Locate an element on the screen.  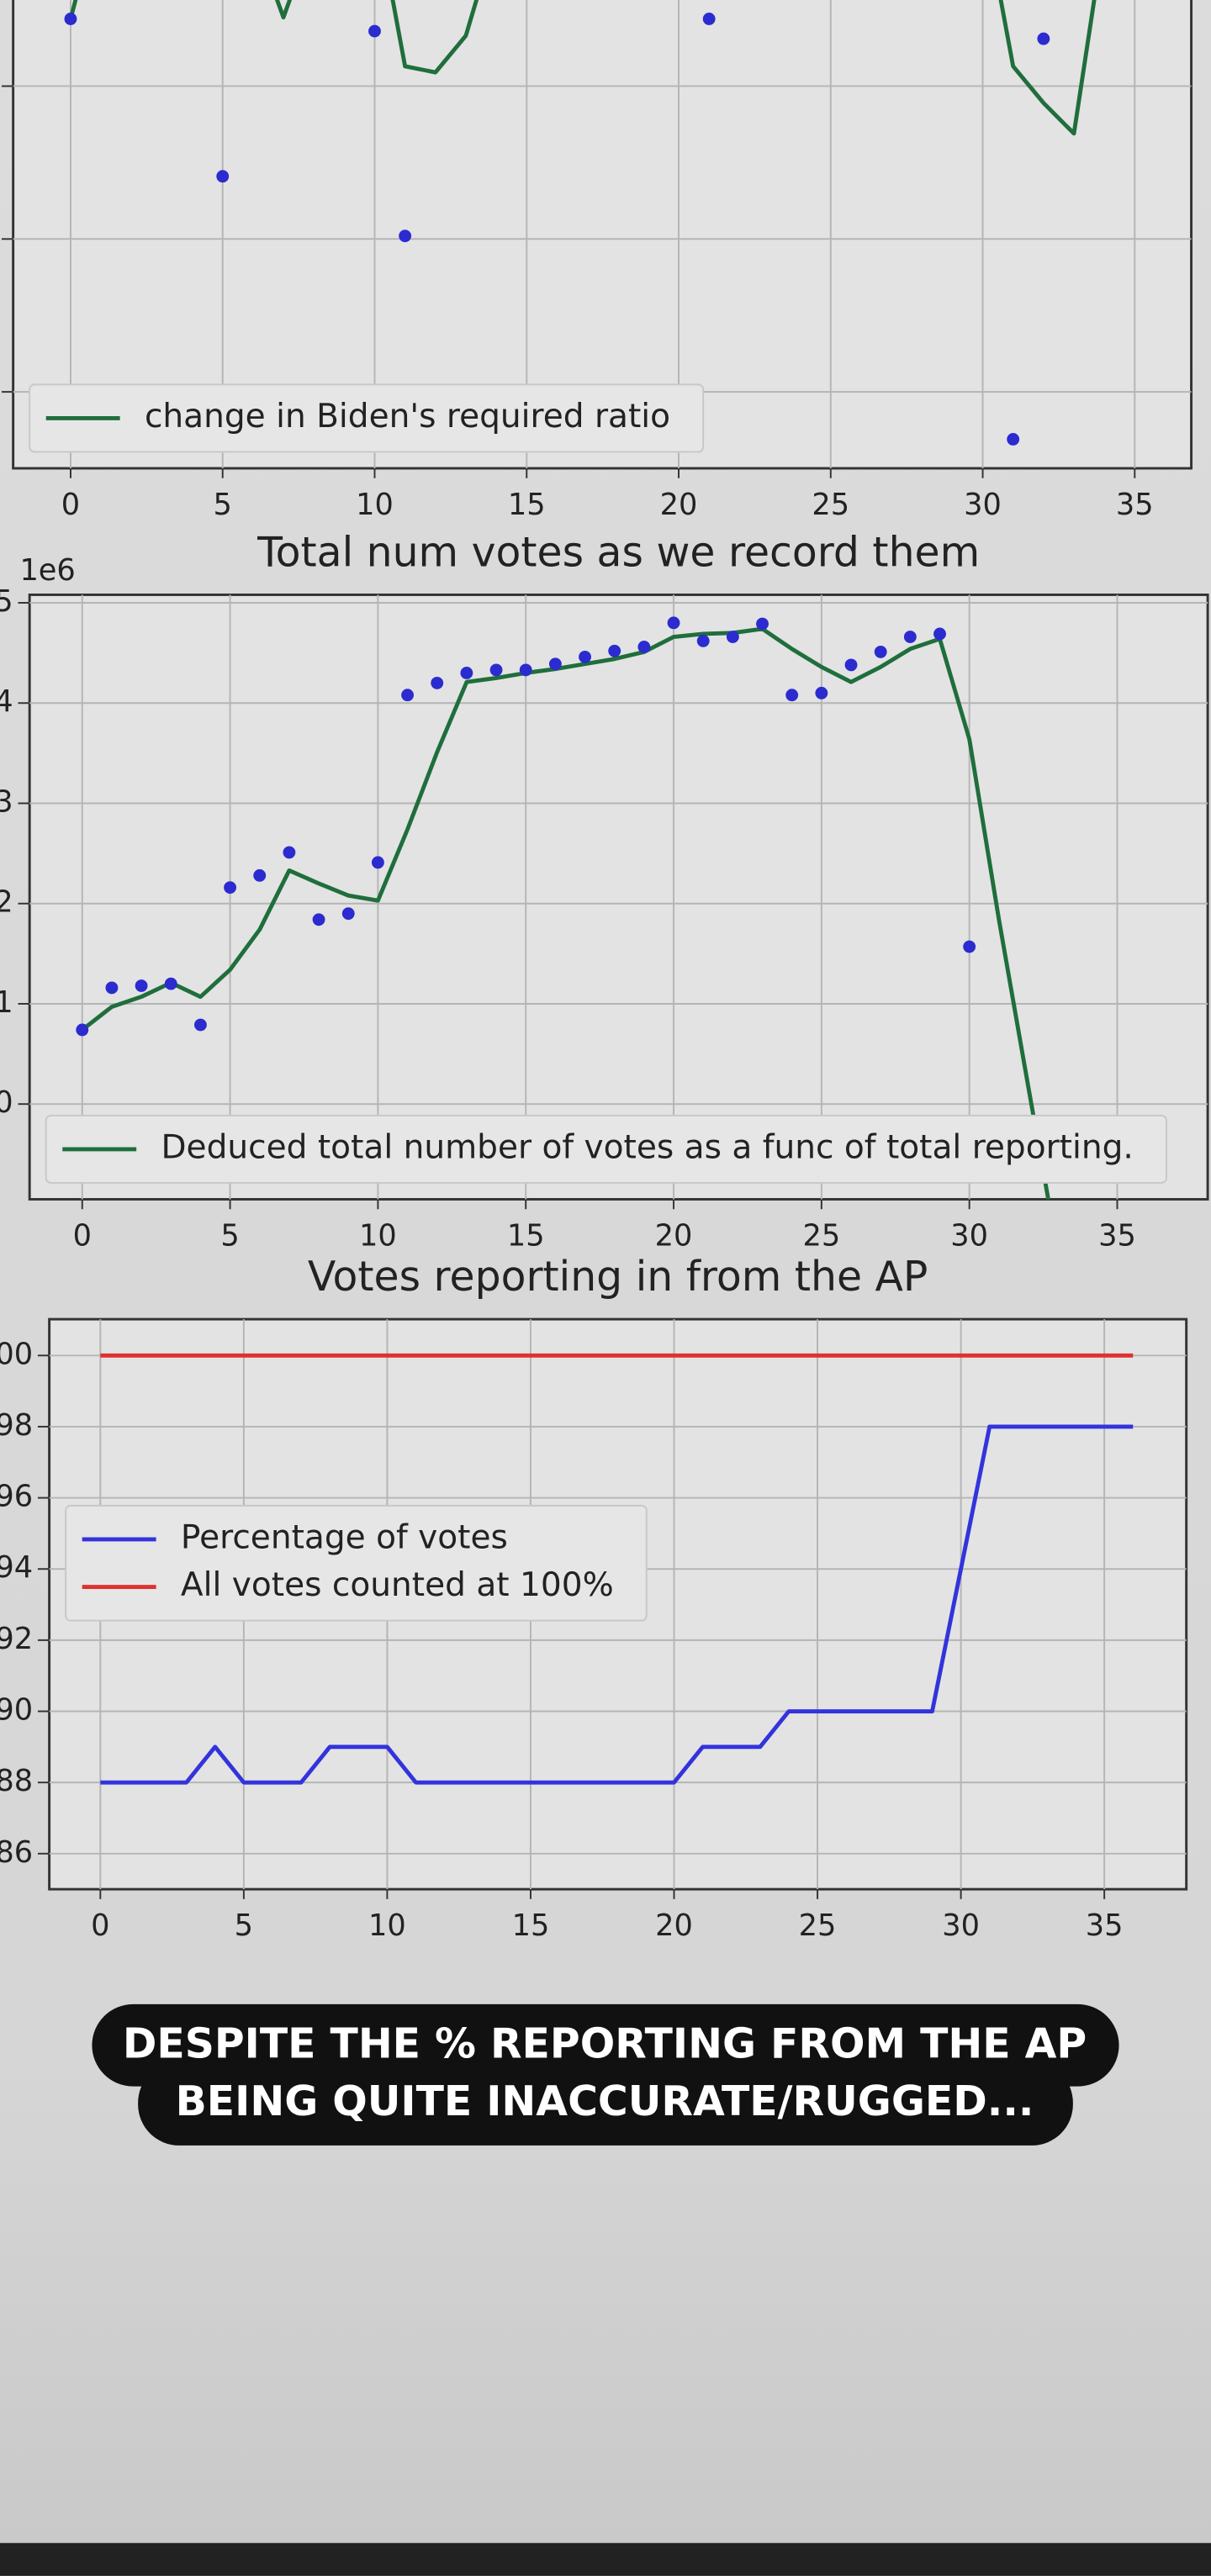
chart-title: Votes reporting in from the AP is located at coordinates (618, 1277).